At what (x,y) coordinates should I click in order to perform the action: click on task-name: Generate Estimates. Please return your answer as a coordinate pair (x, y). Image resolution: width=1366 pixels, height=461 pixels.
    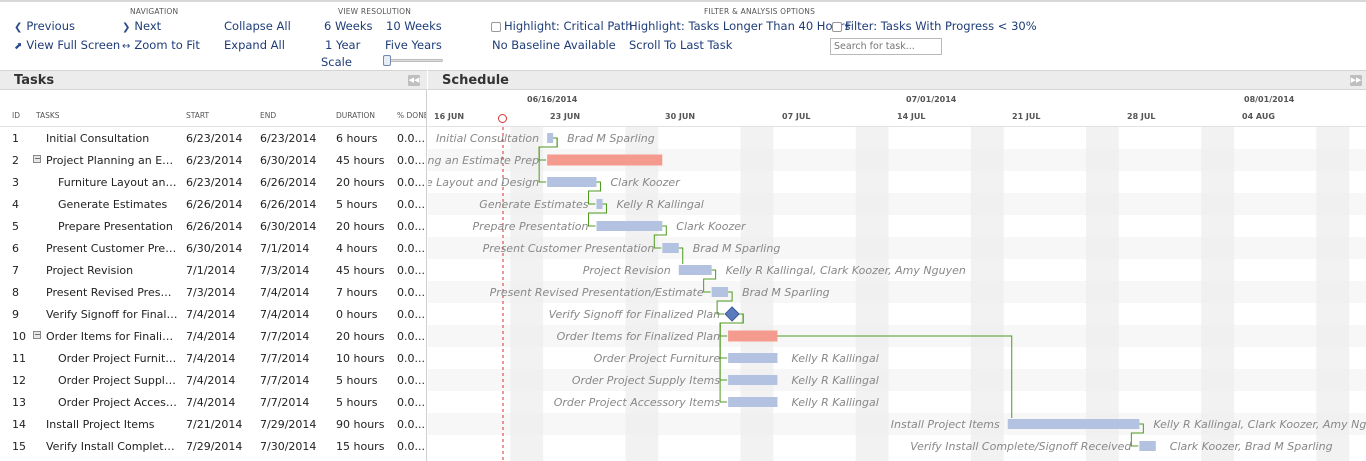
    Looking at the image, I should click on (113, 204).